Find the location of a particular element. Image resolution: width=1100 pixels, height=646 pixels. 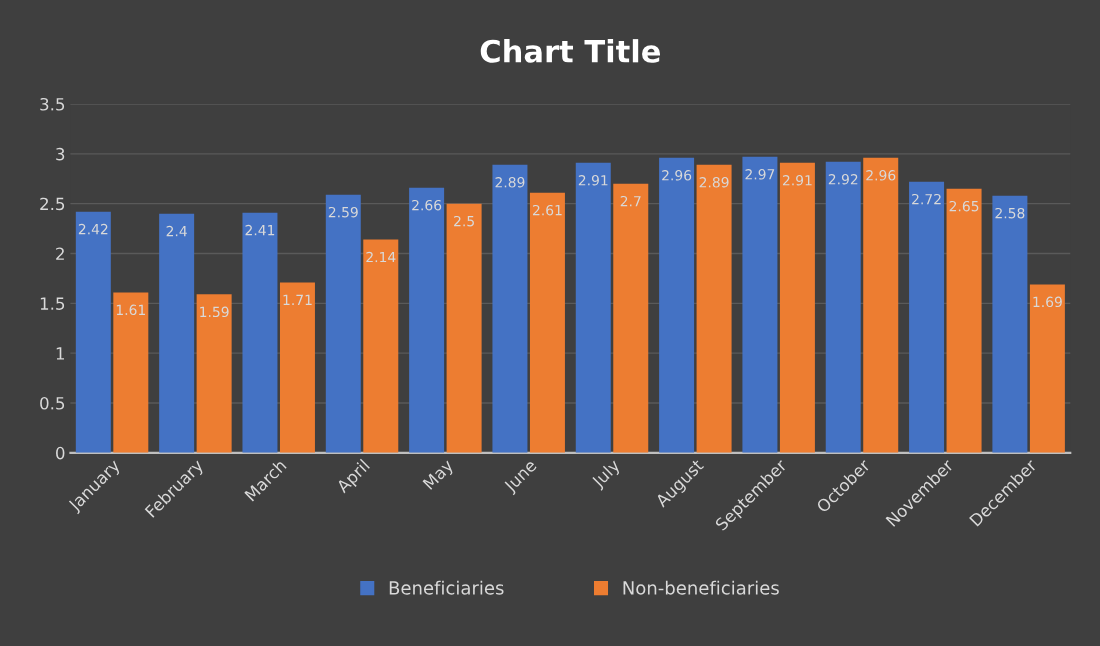

data-label: 2.65 is located at coordinates (964, 206).